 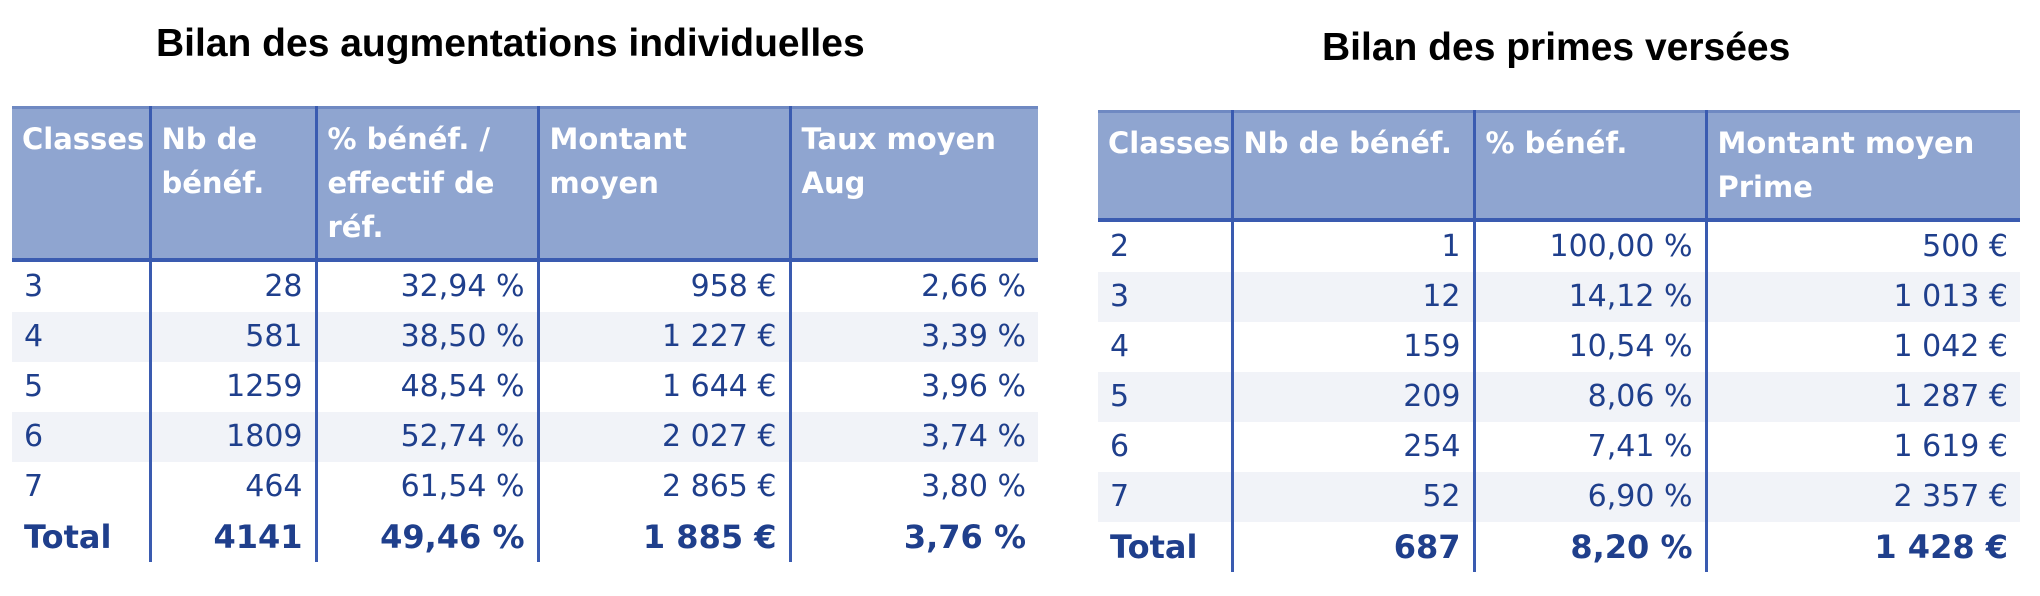 I want to click on table-cell: 2 357 €, so click(x=1863, y=496).